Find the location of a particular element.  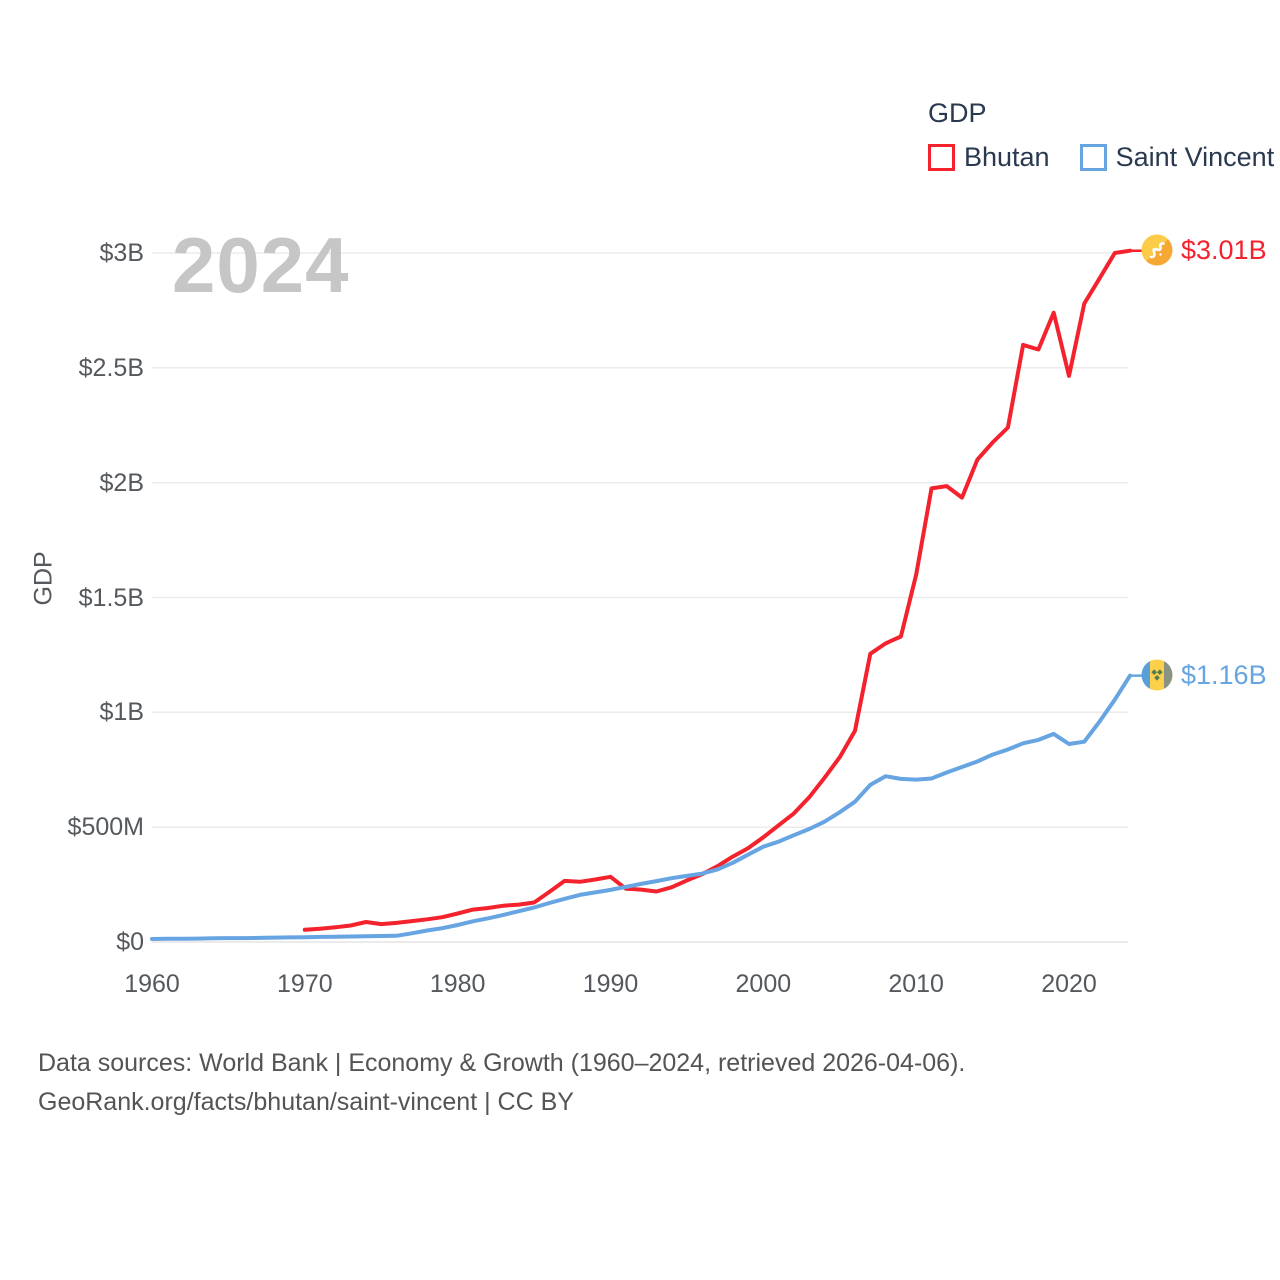

legend-item-bhutan: Bhutan is located at coordinates (989, 157).